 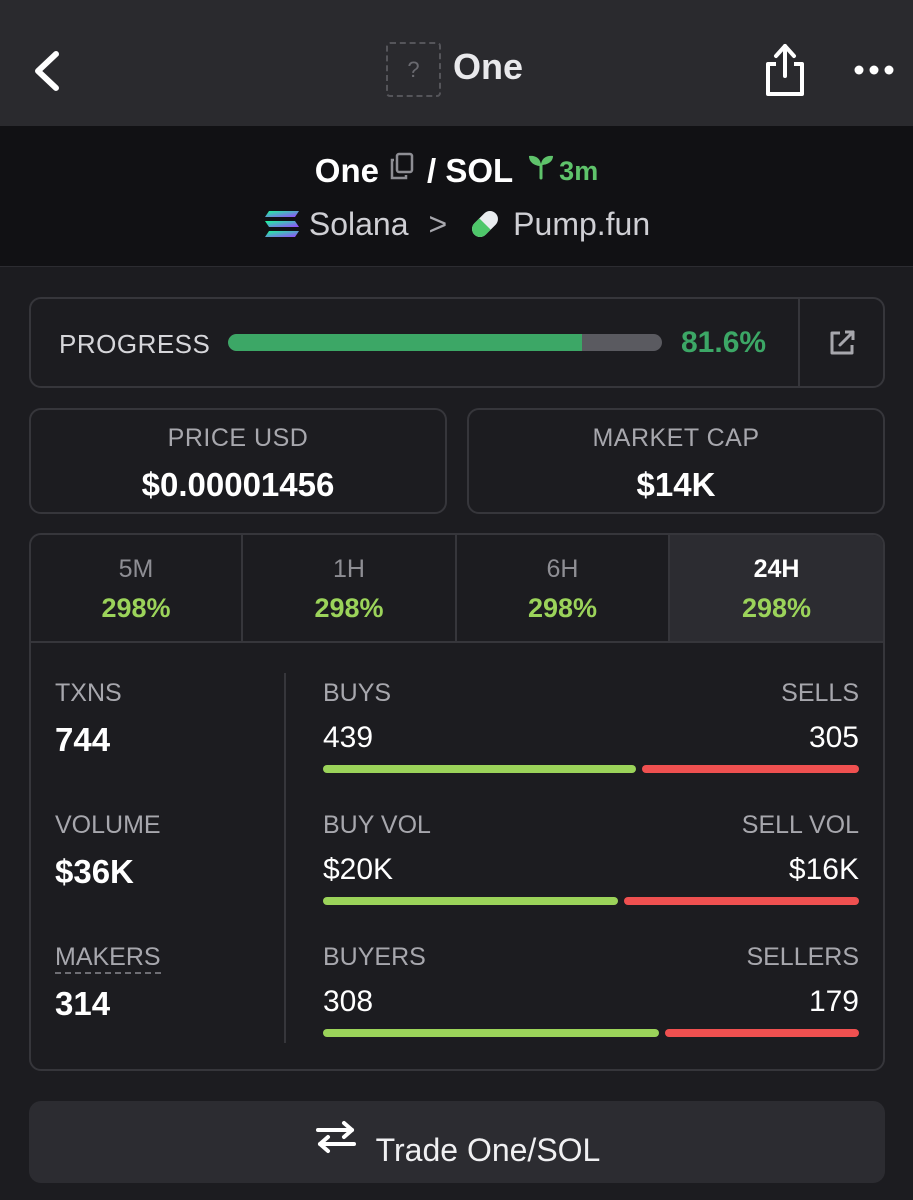 I want to click on buys-label: BUYS, so click(x=357, y=693).